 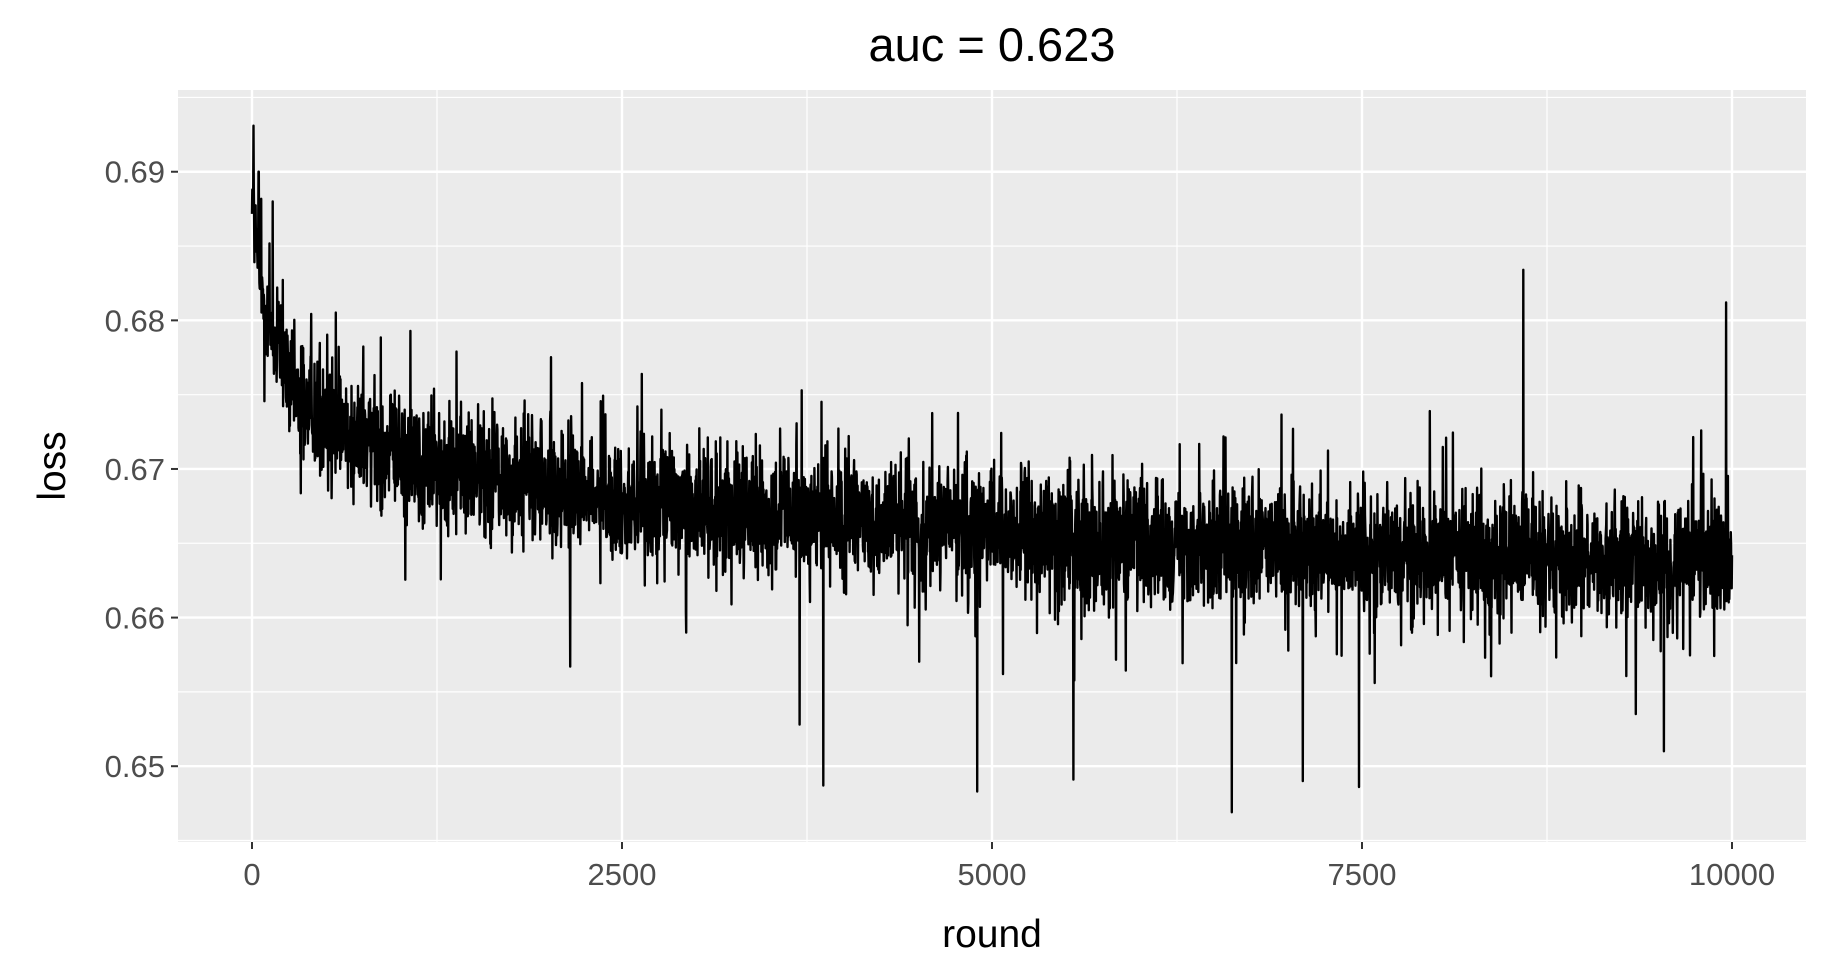 I want to click on x-tick-label: 10000, so click(x=1732, y=874).